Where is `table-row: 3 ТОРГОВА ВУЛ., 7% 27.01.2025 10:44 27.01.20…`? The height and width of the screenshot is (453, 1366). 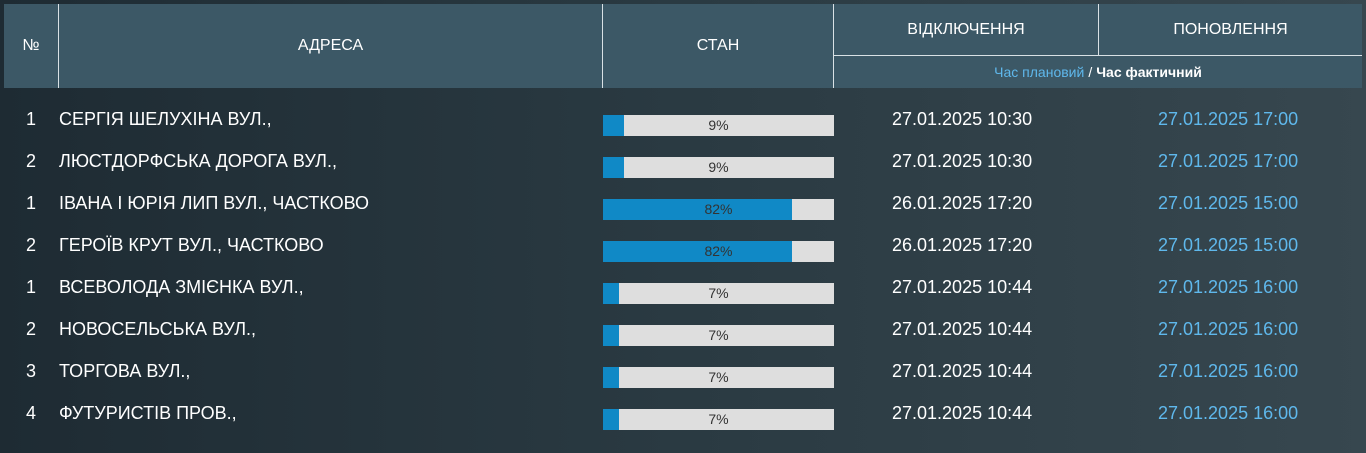
table-row: 3 ТОРГОВА ВУЛ., 7% 27.01.2025 10:44 27.01.20… is located at coordinates (683, 370).